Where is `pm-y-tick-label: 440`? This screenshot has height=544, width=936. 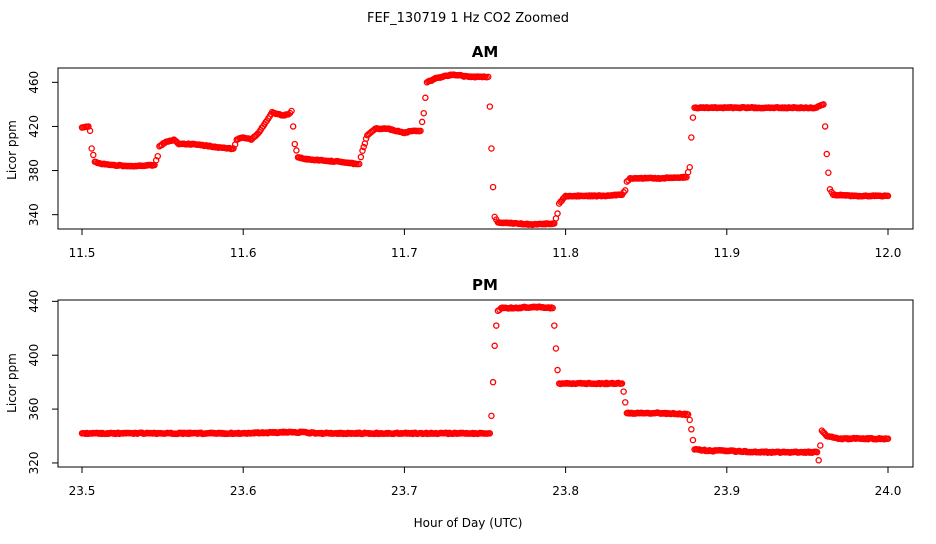
pm-y-tick-label: 440 is located at coordinates (34, 301).